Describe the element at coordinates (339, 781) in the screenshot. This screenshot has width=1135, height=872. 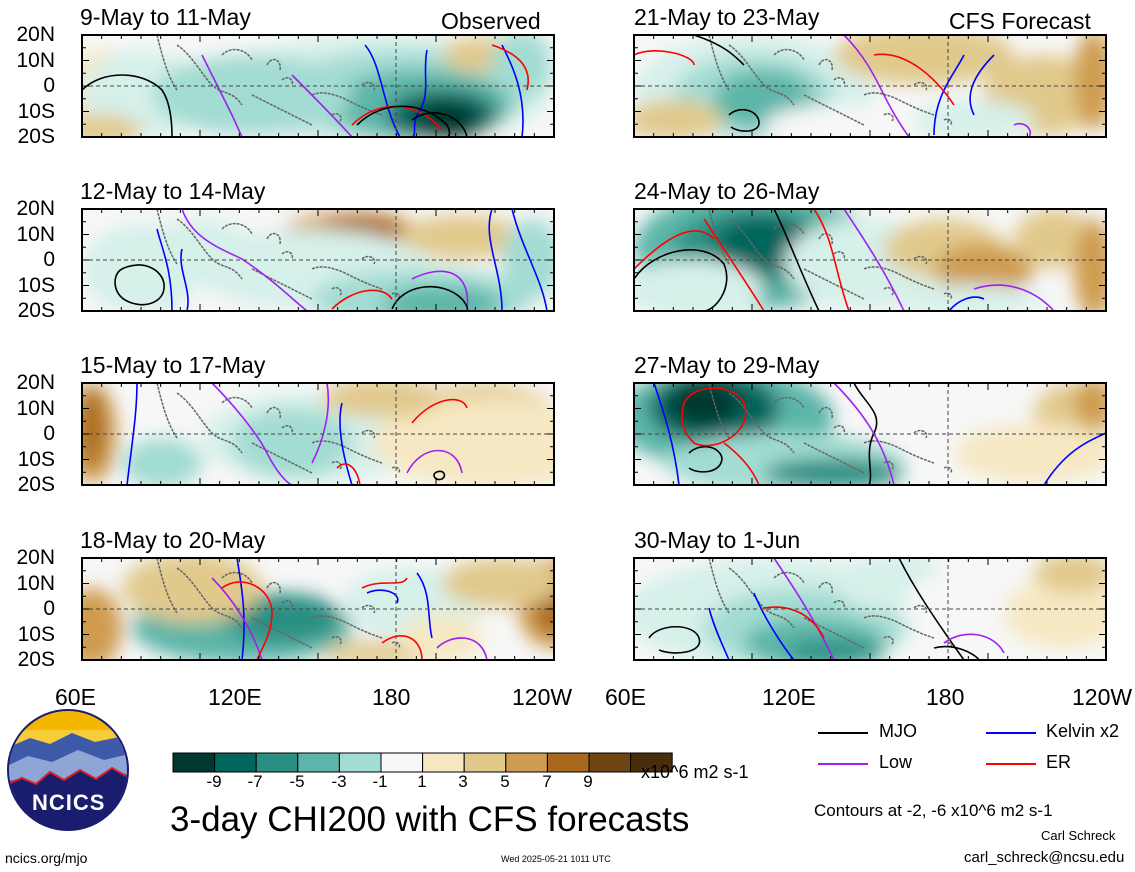
I see `colorbar-label: -3` at that location.